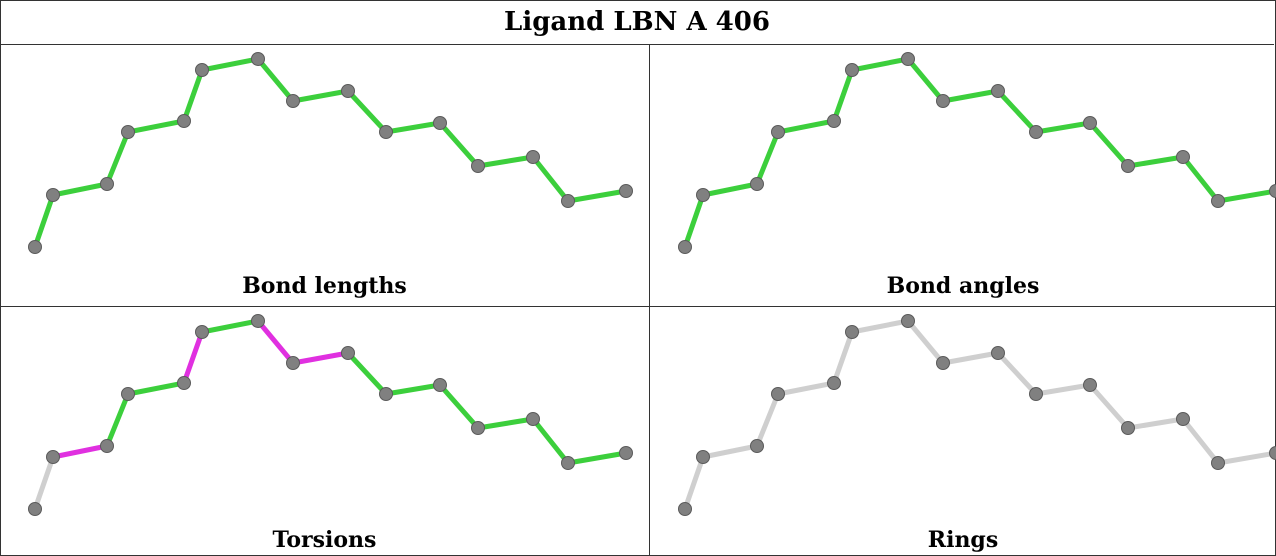 Image resolution: width=1276 pixels, height=556 pixels. I want to click on column-divider, so click(649, 300).